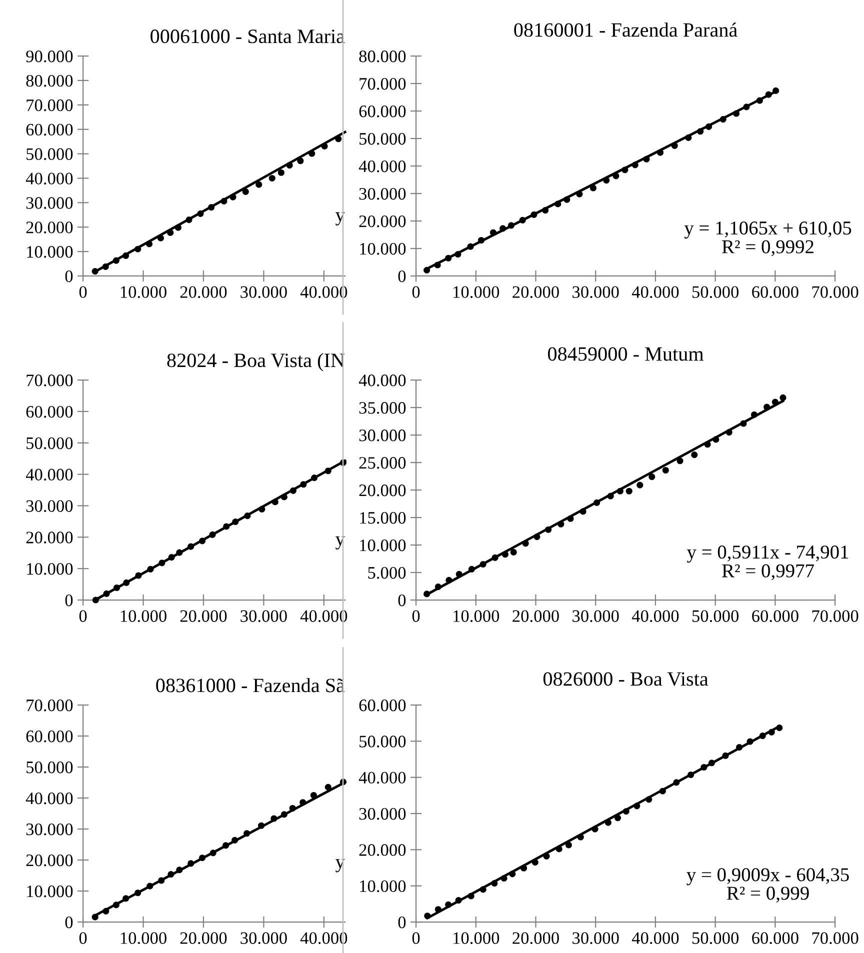 This screenshot has height=953, width=864. What do you see at coordinates (767, 877) in the screenshot?
I see `annotation: y = 0,9009x - 604,35` at bounding box center [767, 877].